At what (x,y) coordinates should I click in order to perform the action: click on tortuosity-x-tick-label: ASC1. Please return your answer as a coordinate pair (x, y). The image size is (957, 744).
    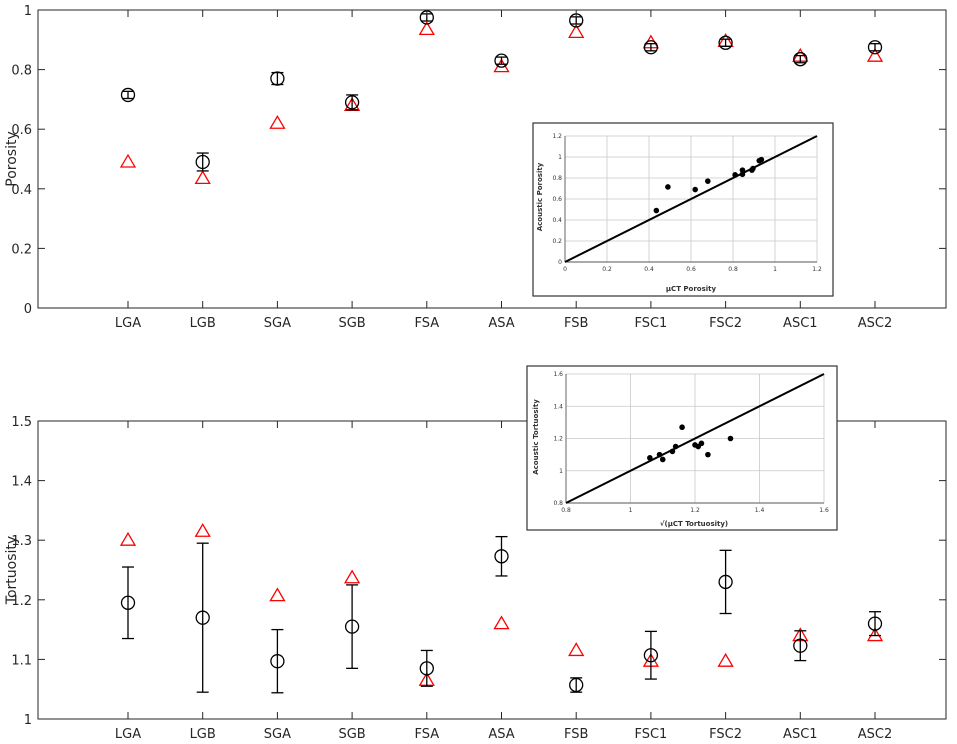
    Looking at the image, I should click on (800, 734).